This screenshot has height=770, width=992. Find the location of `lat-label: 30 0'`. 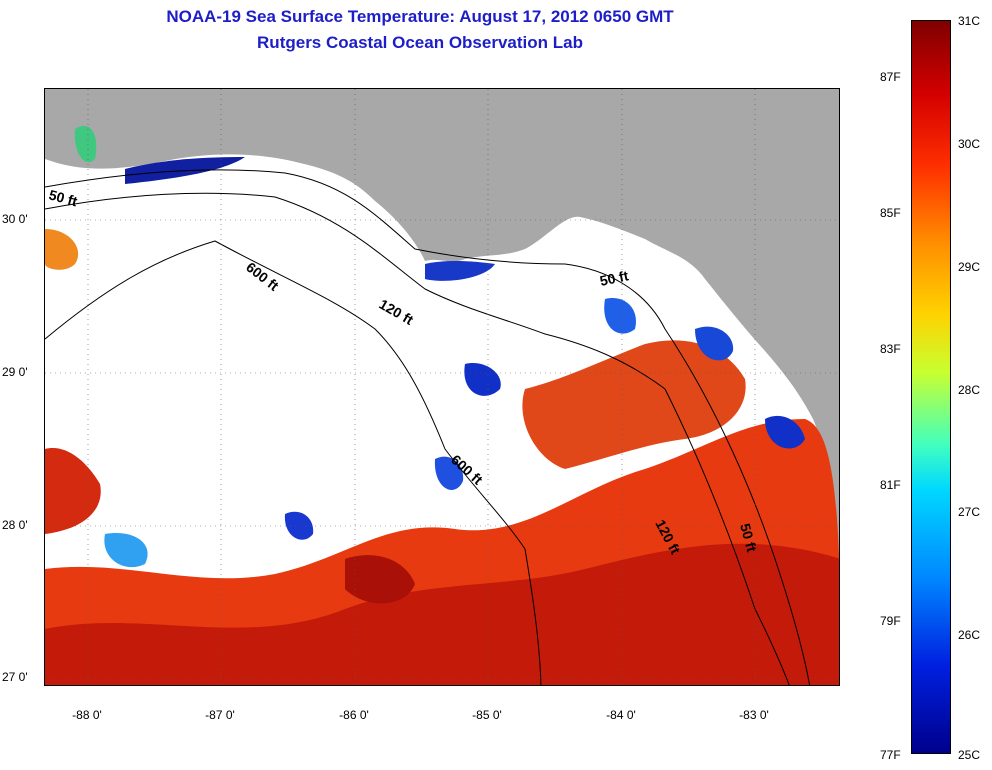

lat-label: 30 0' is located at coordinates (15, 219).